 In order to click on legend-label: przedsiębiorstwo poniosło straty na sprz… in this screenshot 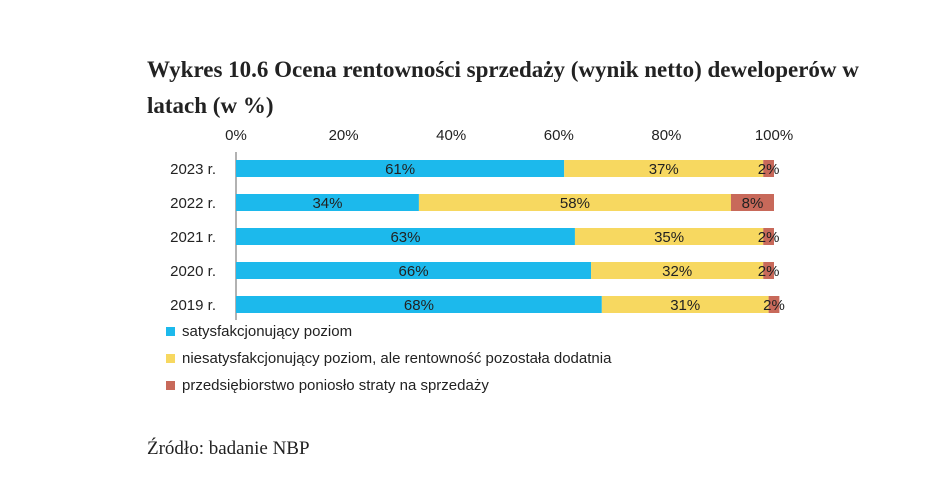, I will do `click(335, 385)`.